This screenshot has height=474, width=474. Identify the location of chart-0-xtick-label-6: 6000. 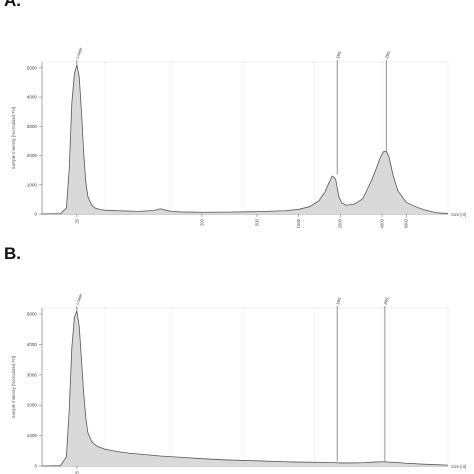
(406, 223).